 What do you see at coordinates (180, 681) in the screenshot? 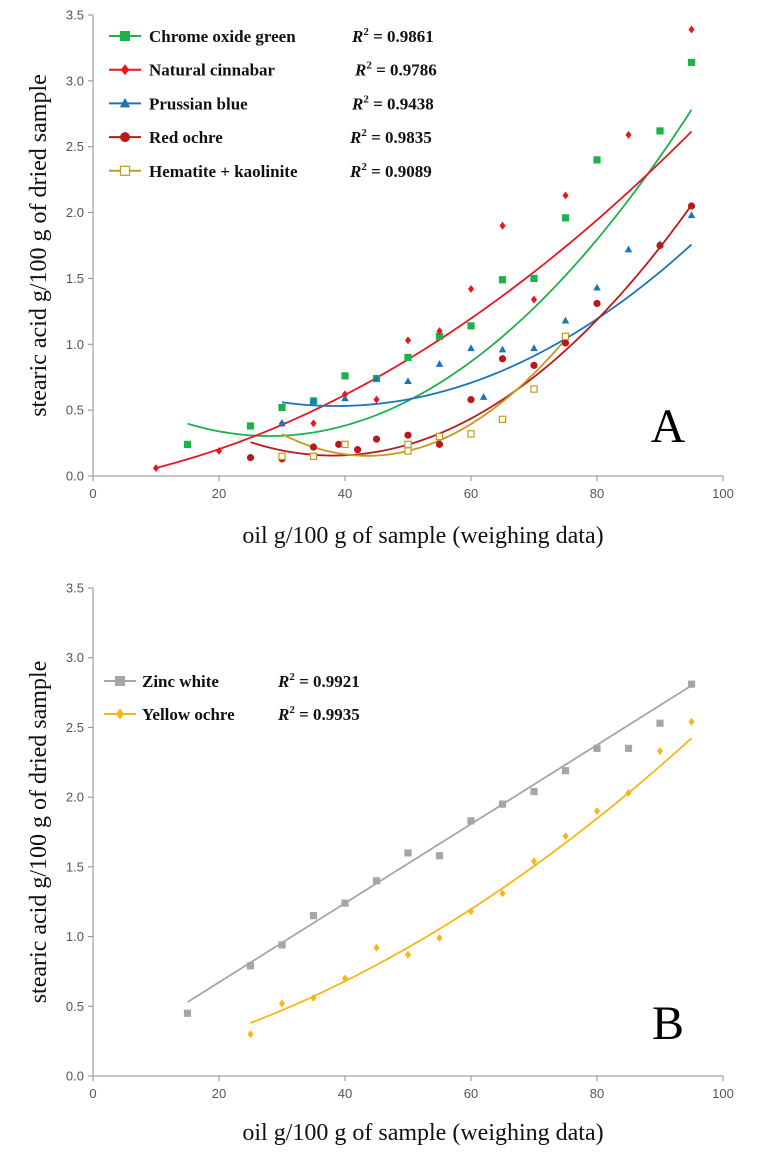
I see `legend-label: Zinc white` at bounding box center [180, 681].